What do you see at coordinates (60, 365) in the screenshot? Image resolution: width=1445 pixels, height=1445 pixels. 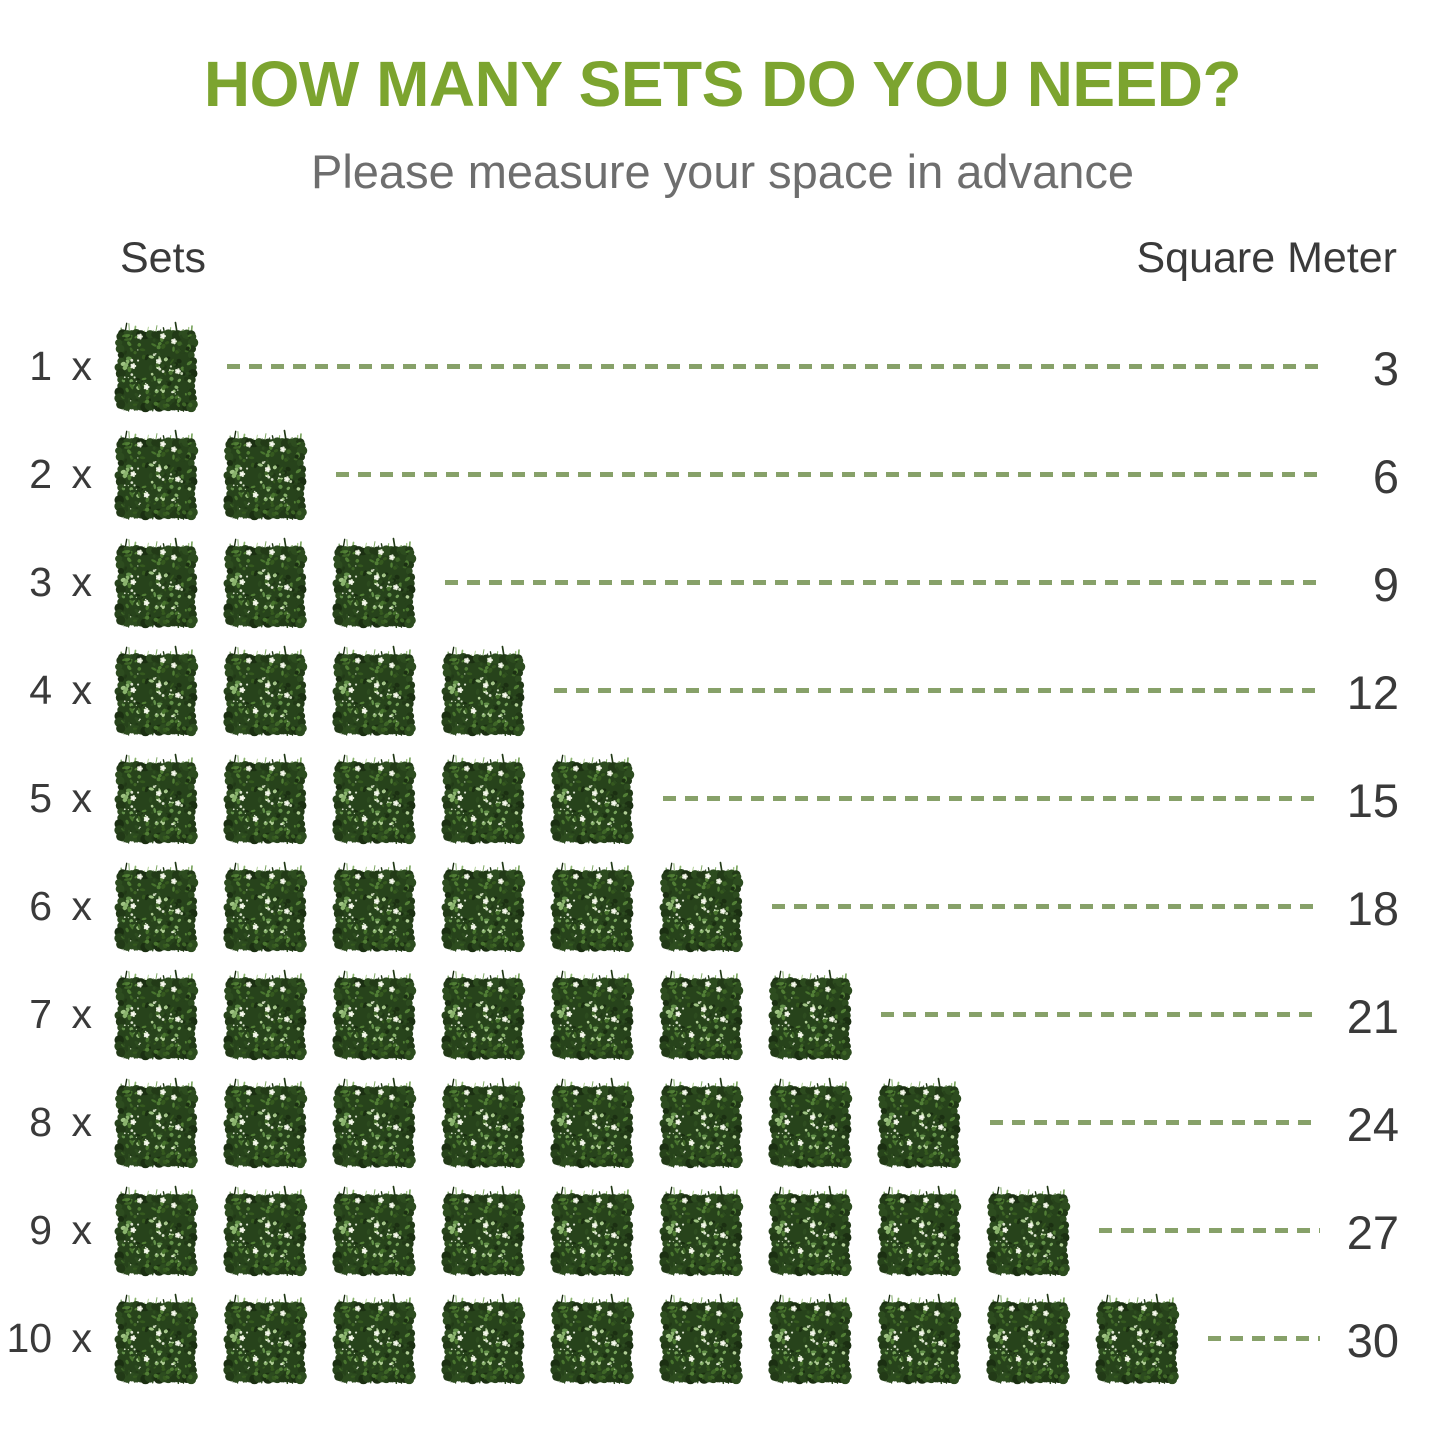 I see `sets-count-label: 1 x` at bounding box center [60, 365].